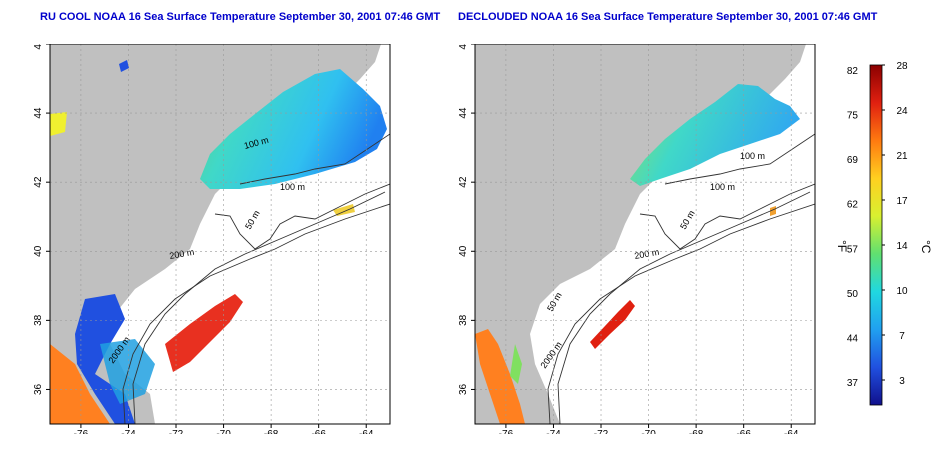 This screenshot has height=475, width=950. I want to click on celsius-tick-label: 21, so click(902, 156).